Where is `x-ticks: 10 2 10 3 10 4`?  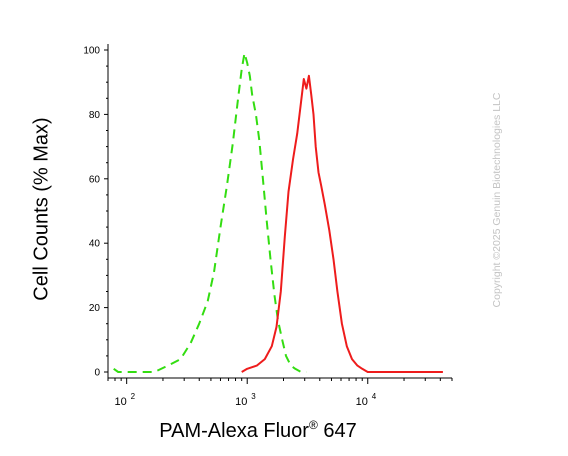 x-ticks: 10 2 10 3 10 4 is located at coordinates (280, 393).